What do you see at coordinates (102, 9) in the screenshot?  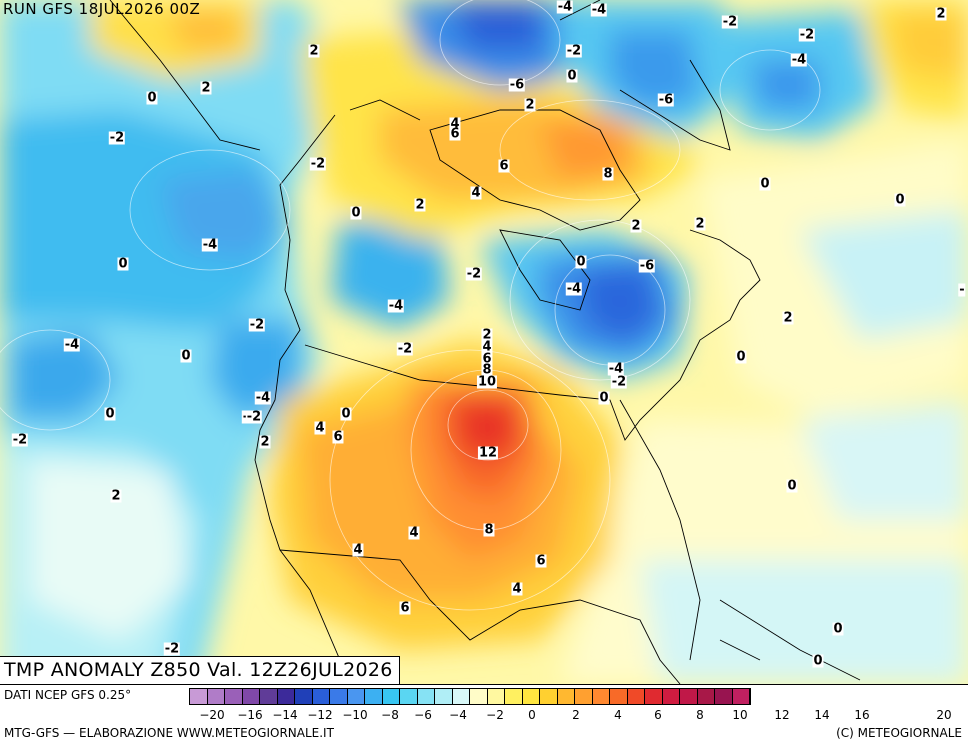 I see `run-header: RUN GFS 18JUL2026 00Z` at bounding box center [102, 9].